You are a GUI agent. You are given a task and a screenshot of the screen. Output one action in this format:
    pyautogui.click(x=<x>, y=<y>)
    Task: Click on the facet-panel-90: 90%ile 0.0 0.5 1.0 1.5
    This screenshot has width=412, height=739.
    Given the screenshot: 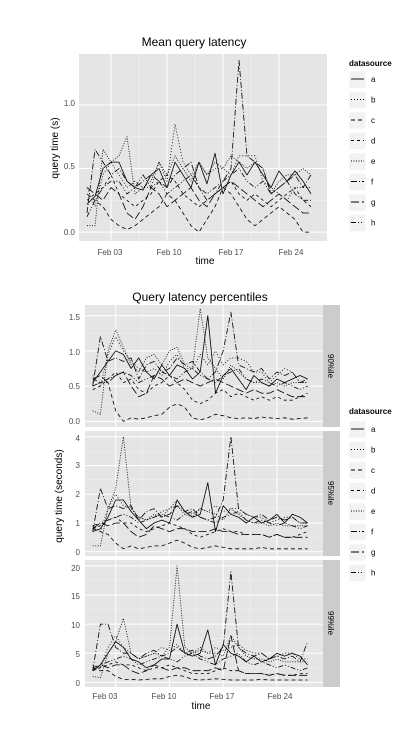 What is the action you would take?
    pyautogui.click(x=204, y=366)
    